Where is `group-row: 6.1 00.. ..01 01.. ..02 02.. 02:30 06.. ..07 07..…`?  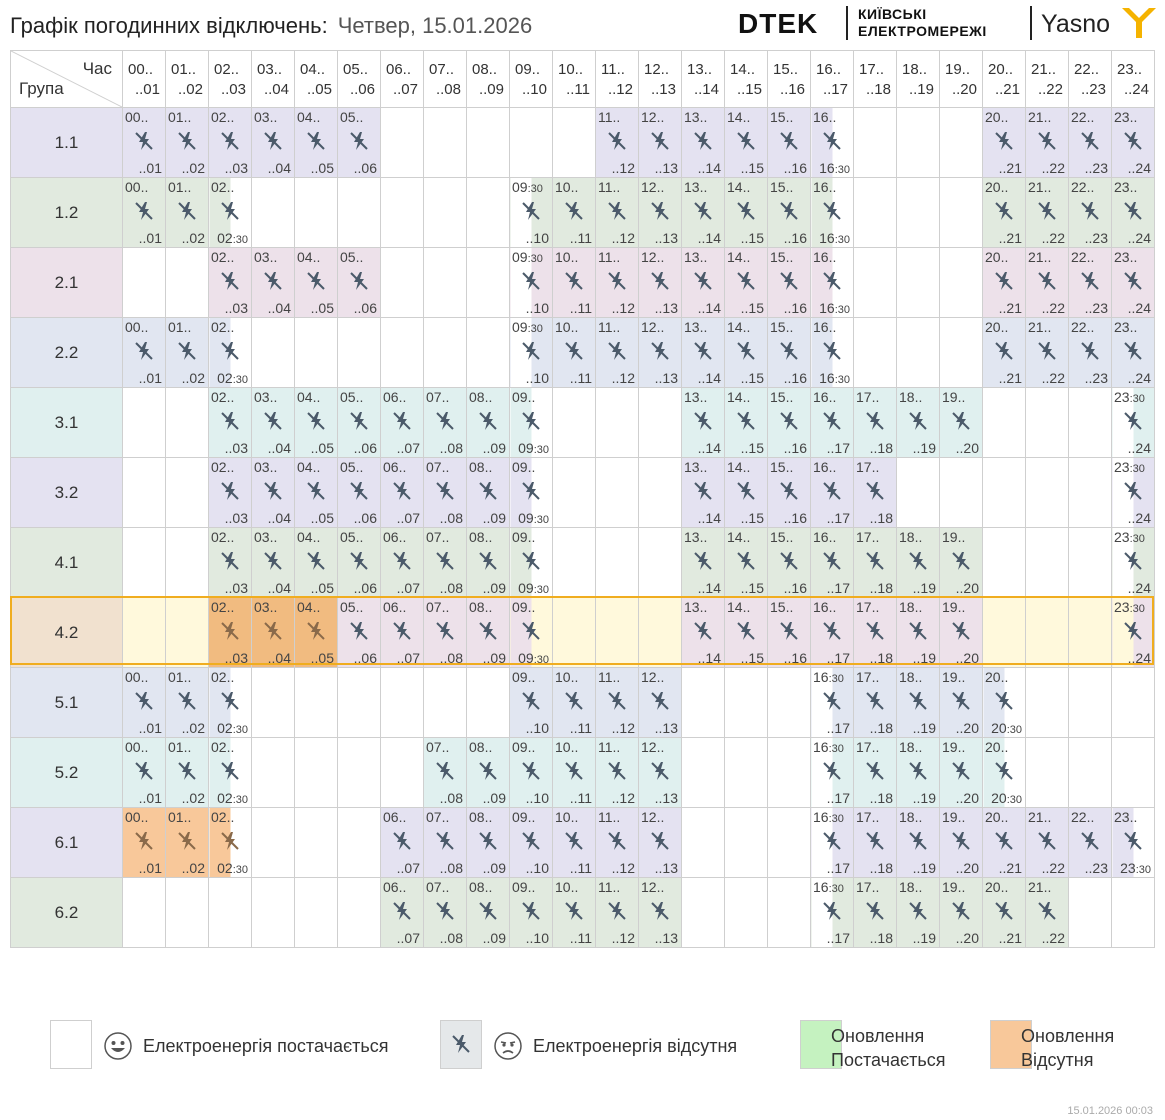 group-row: 6.1 00.. ..01 01.. ..02 02.. 02:30 06.. ..07 07..… is located at coordinates (582, 842).